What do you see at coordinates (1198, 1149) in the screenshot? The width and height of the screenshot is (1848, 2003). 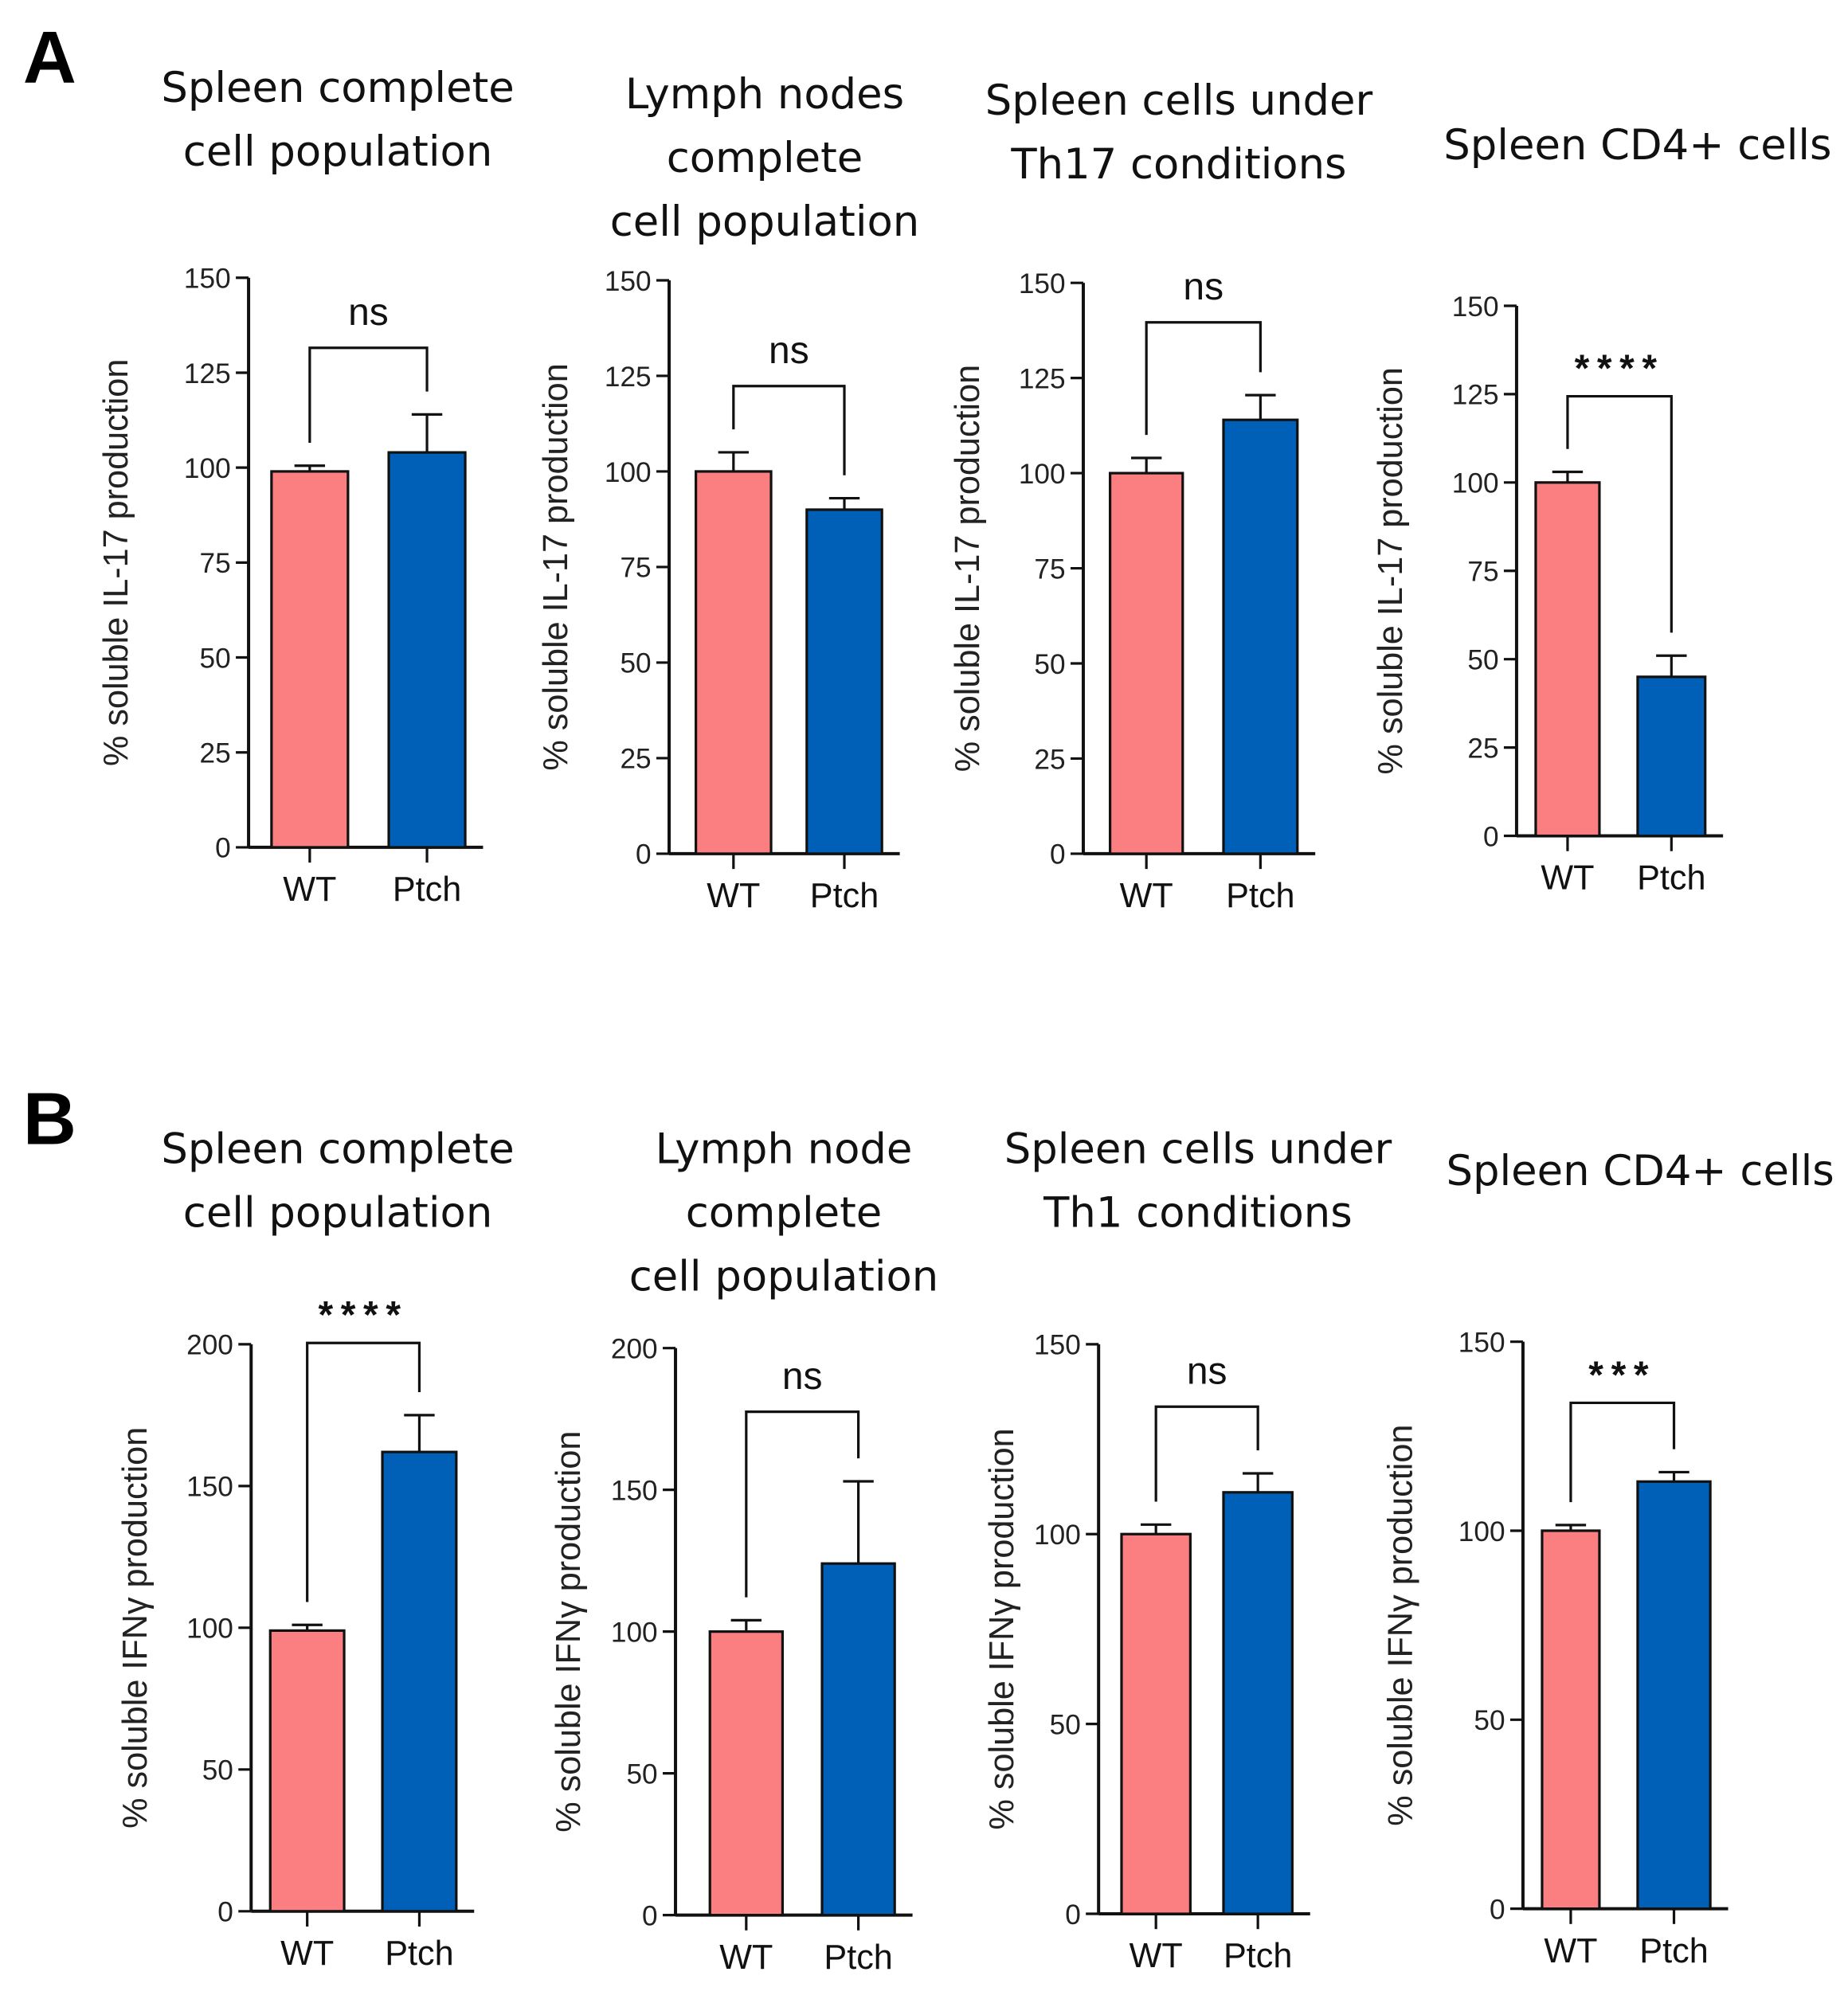 I see `chart-title: Spleen cells under` at bounding box center [1198, 1149].